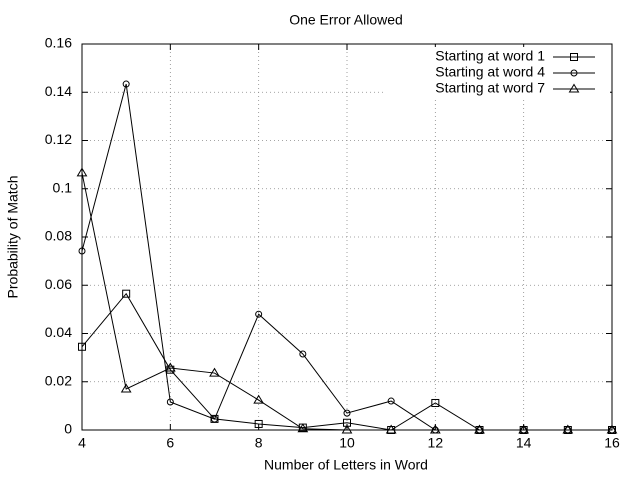 This screenshot has height=480, width=640. I want to click on x-tick-label: 6, so click(170, 443).